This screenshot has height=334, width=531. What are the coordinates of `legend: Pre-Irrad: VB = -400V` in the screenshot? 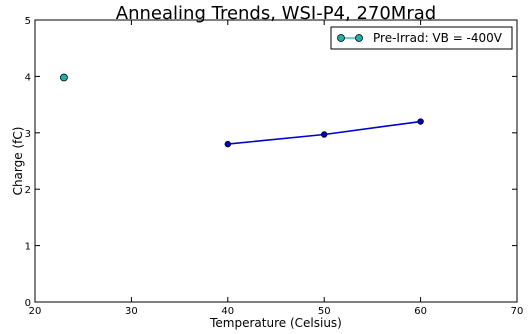 It's located at (421, 38).